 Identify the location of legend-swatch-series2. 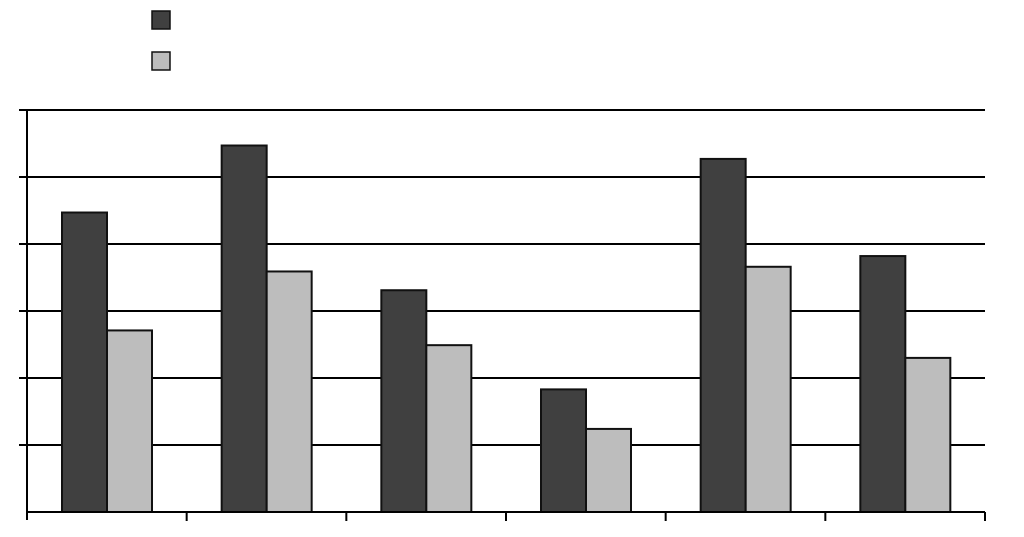
(161, 61).